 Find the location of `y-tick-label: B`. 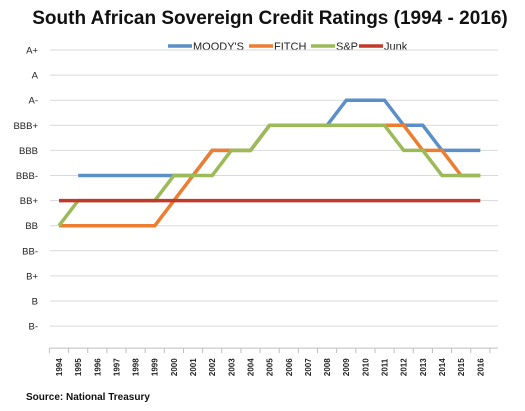

y-tick-label: B is located at coordinates (35, 302).